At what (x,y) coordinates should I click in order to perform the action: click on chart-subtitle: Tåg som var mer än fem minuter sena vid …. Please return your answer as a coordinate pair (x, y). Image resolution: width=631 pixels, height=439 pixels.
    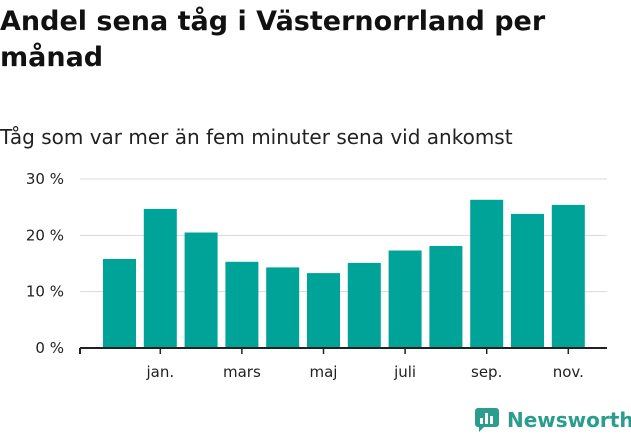
    Looking at the image, I should click on (256, 137).